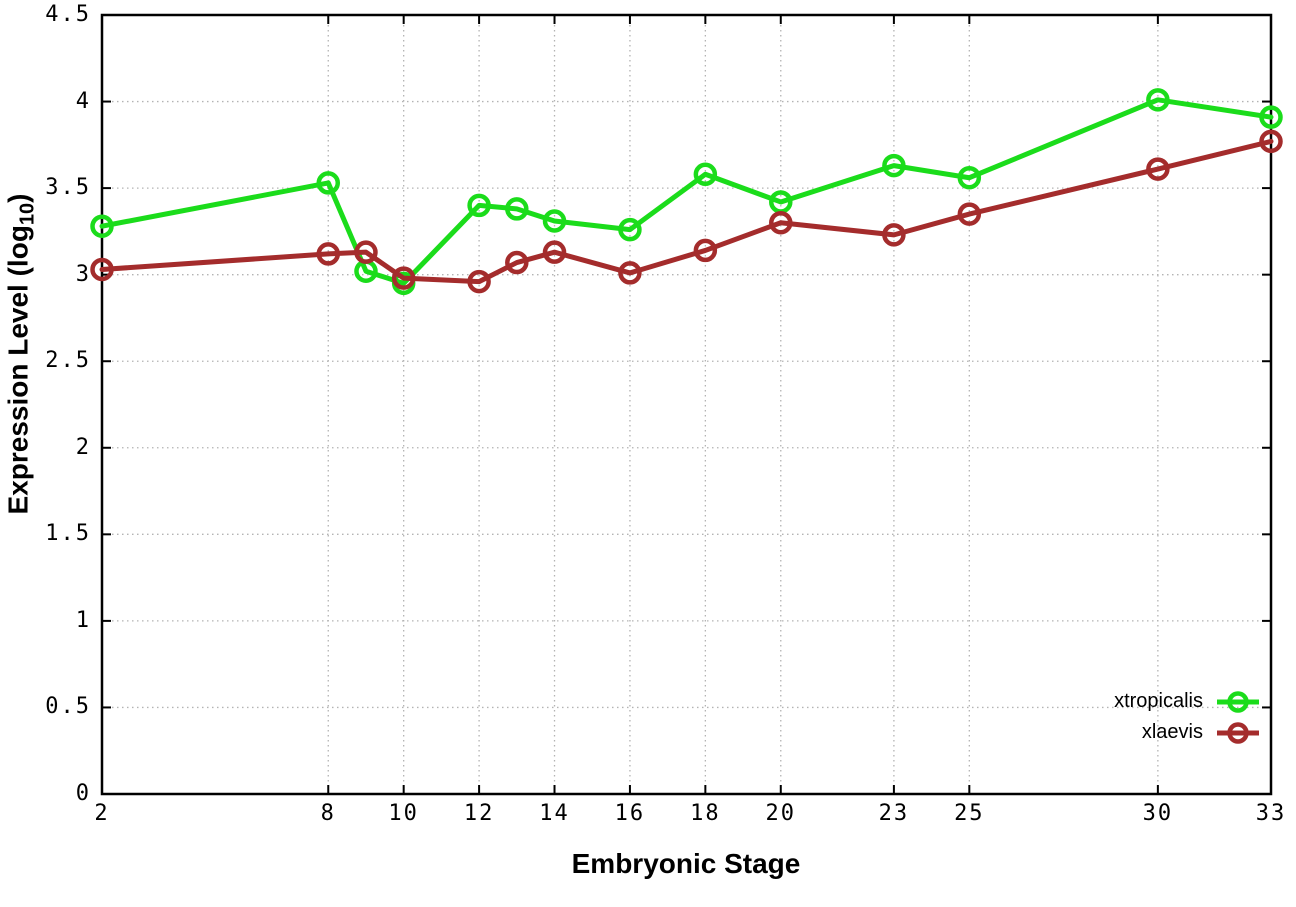  Describe the element at coordinates (68, 534) in the screenshot. I see `y-tick-label: 1.5` at that location.